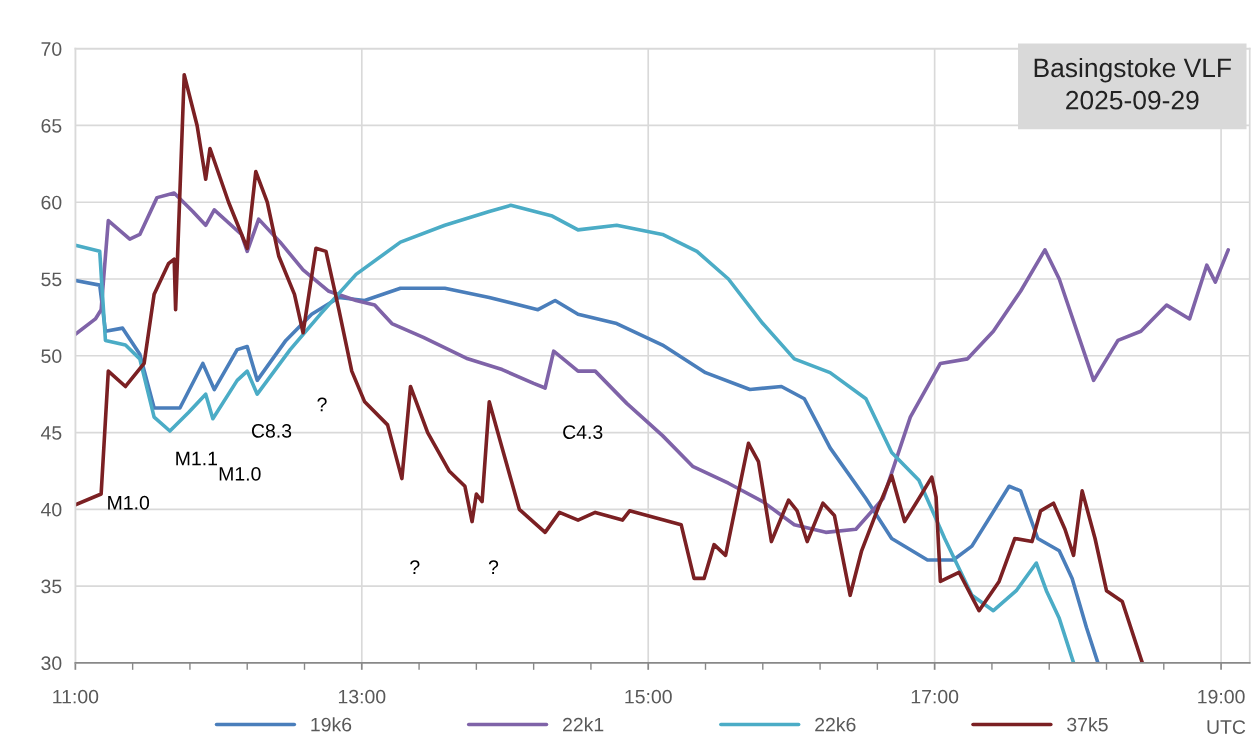 This screenshot has height=749, width=1256. Describe the element at coordinates (583, 432) in the screenshot. I see `annotation: C4.3` at that location.